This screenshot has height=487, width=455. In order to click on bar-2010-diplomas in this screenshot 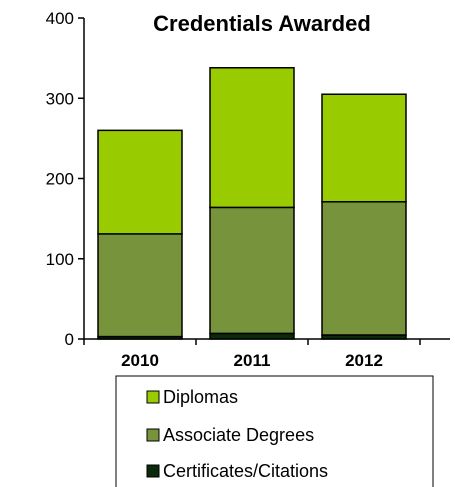, I will do `click(140, 182)`.